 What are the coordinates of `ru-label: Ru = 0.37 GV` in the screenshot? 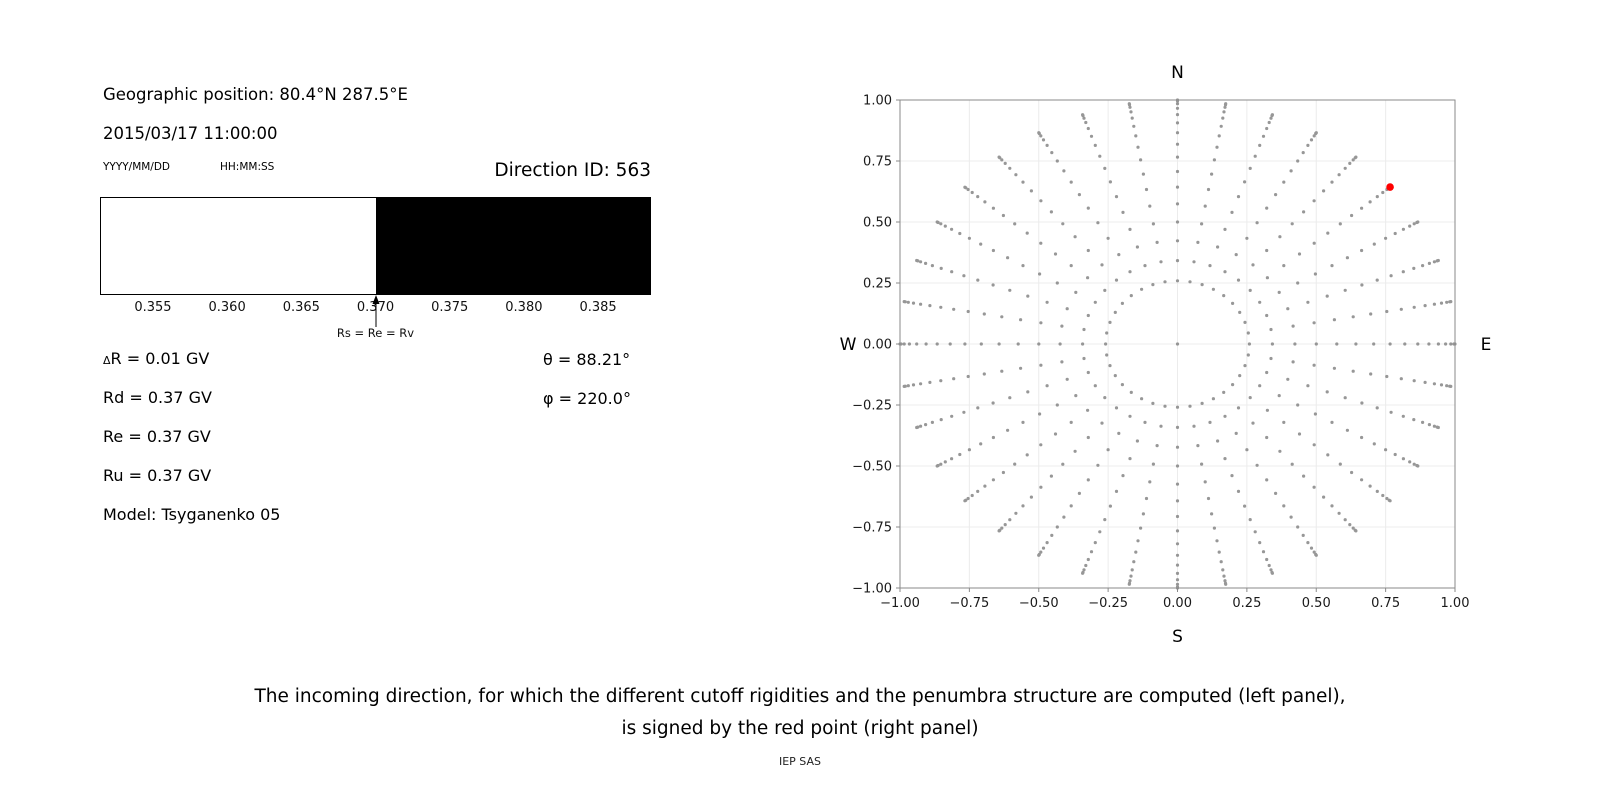 It's located at (157, 475).